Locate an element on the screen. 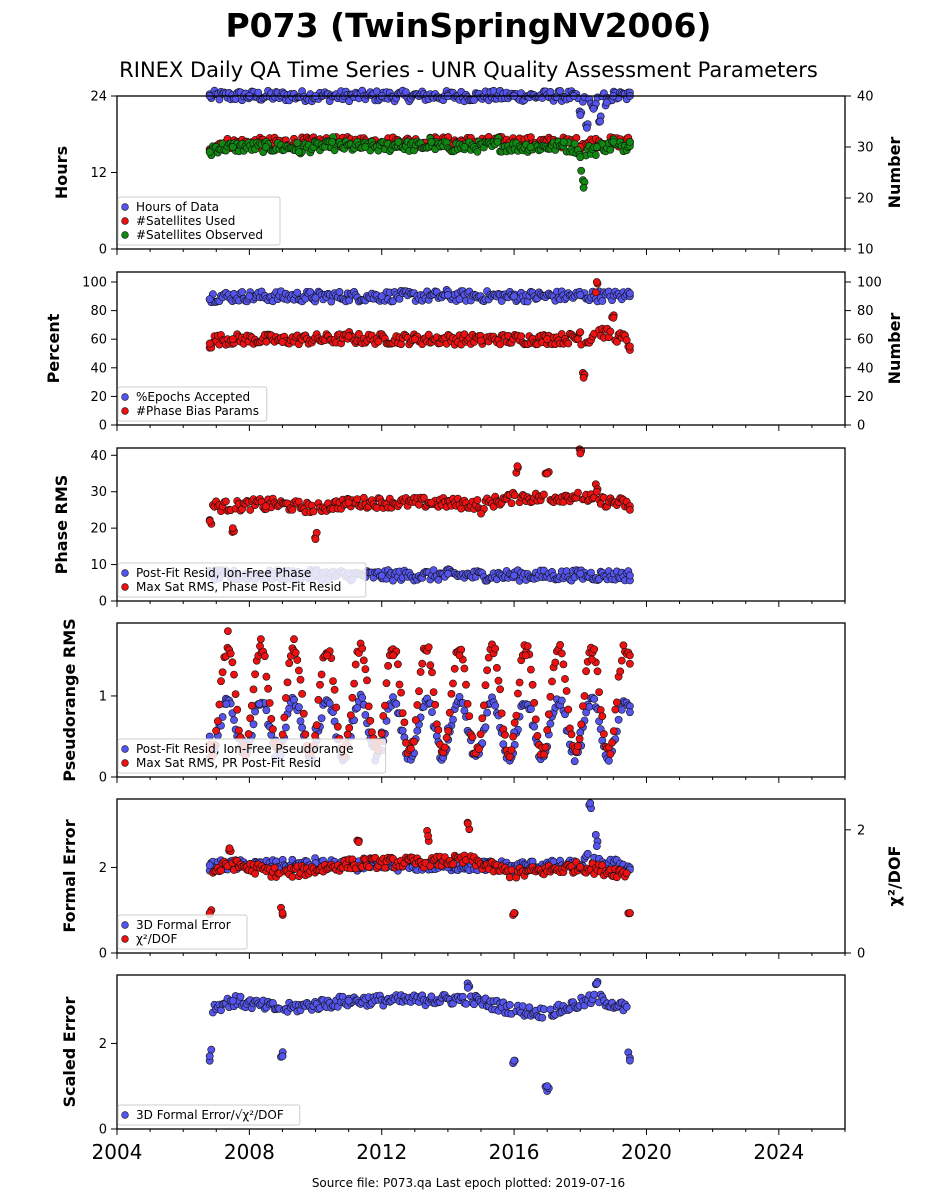 This screenshot has height=1200, width=937. y-right-tick-label: 20 is located at coordinates (865, 199).